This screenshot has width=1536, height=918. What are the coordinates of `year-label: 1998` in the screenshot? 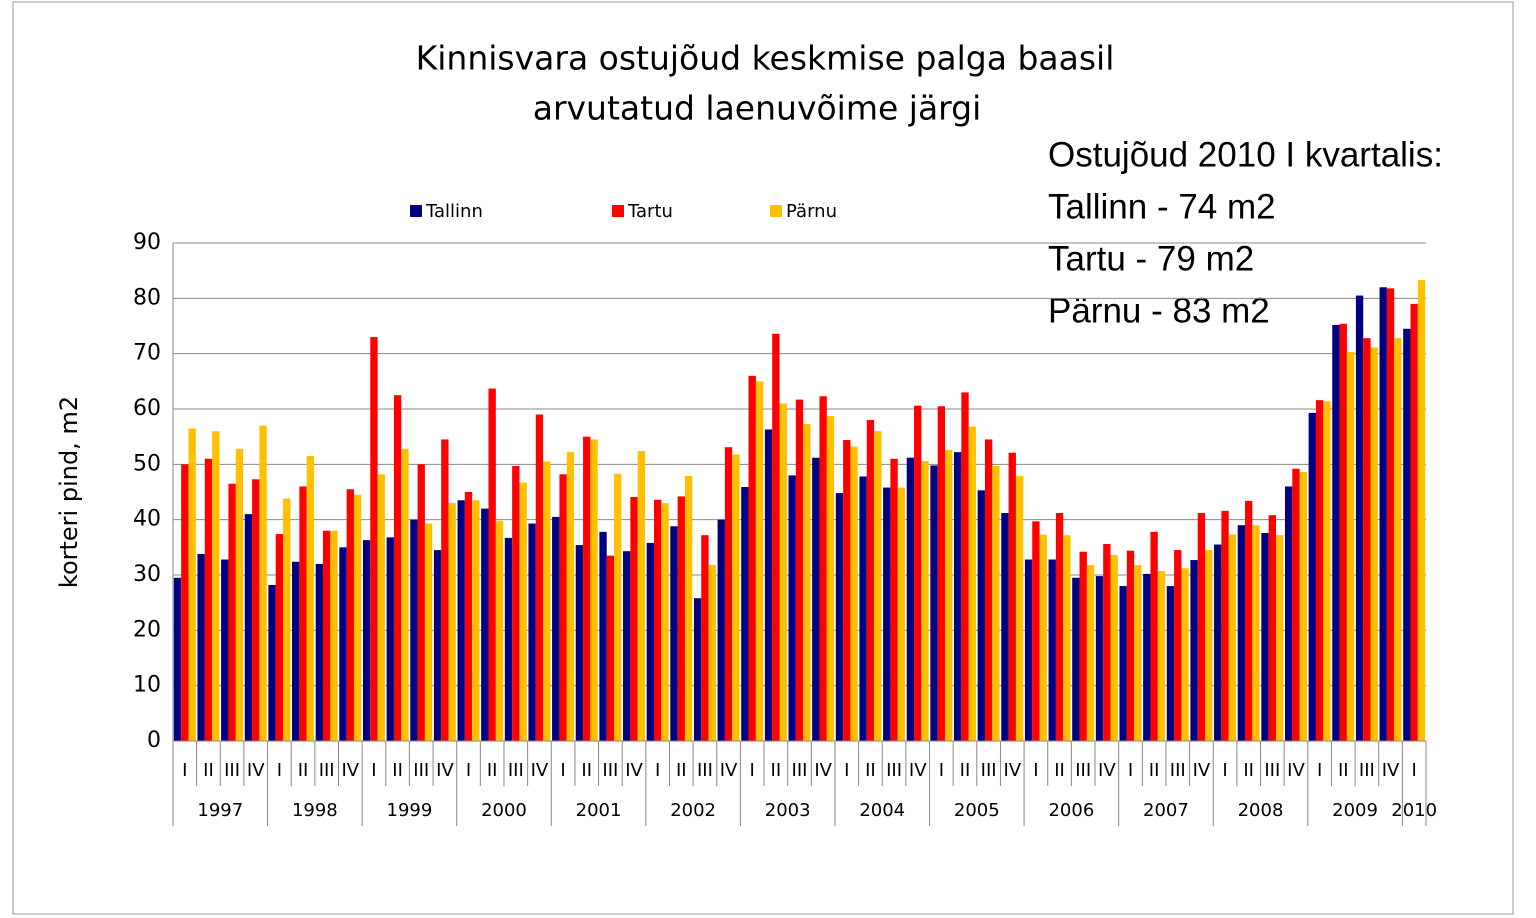 It's located at (315, 810).